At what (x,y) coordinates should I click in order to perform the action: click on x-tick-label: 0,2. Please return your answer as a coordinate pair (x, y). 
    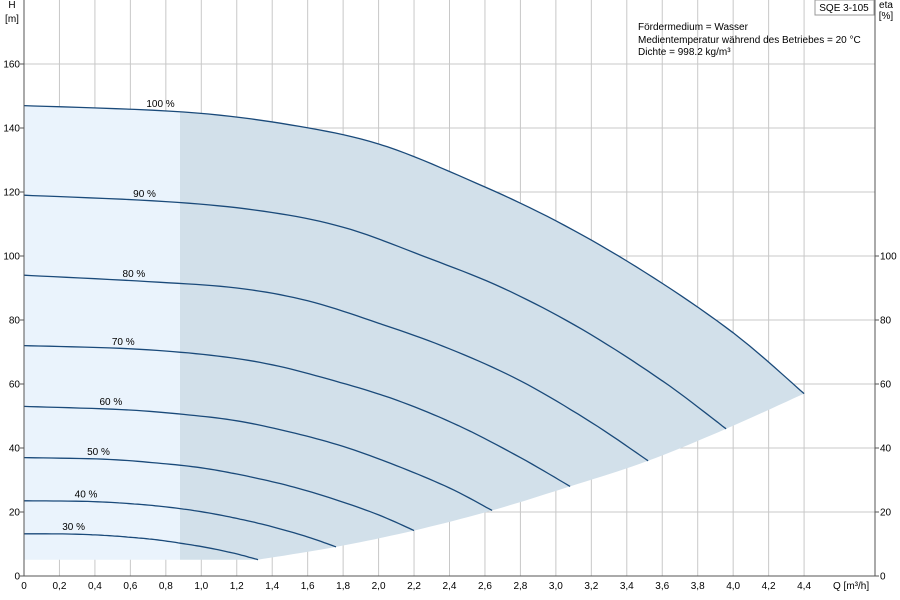
    Looking at the image, I should click on (60, 586).